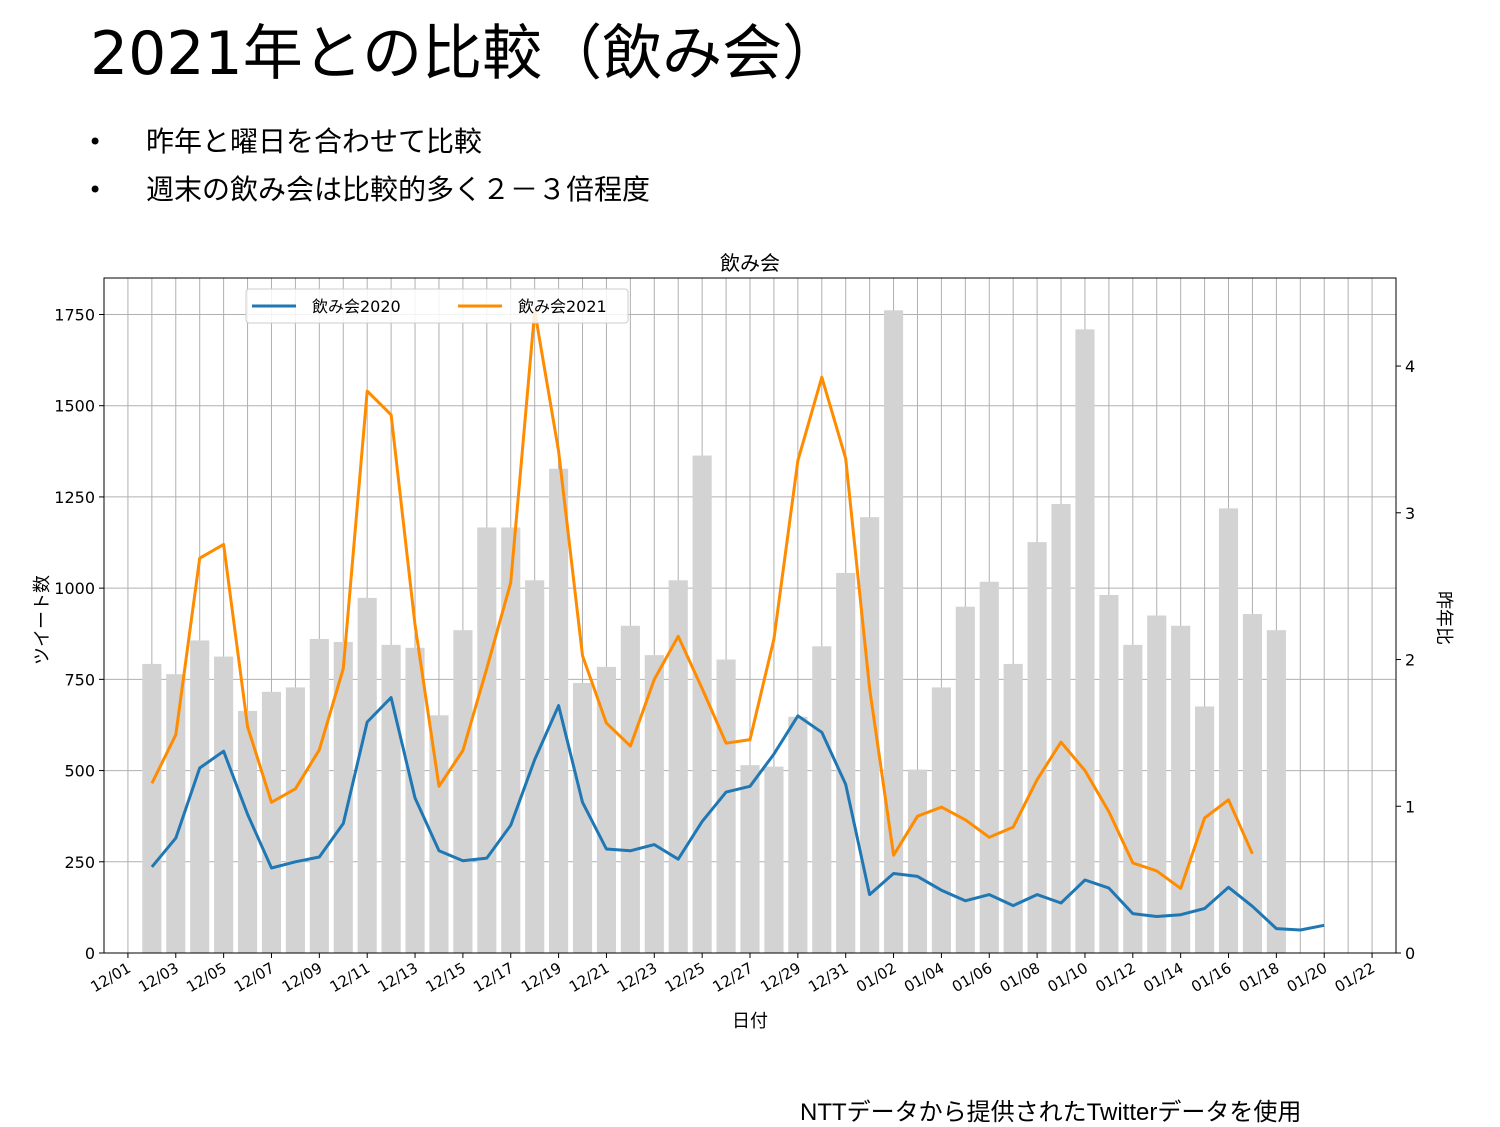 The width and height of the screenshot is (1500, 1127). Describe the element at coordinates (562, 306) in the screenshot. I see `legend-label-2021: 飲み会2021` at that location.